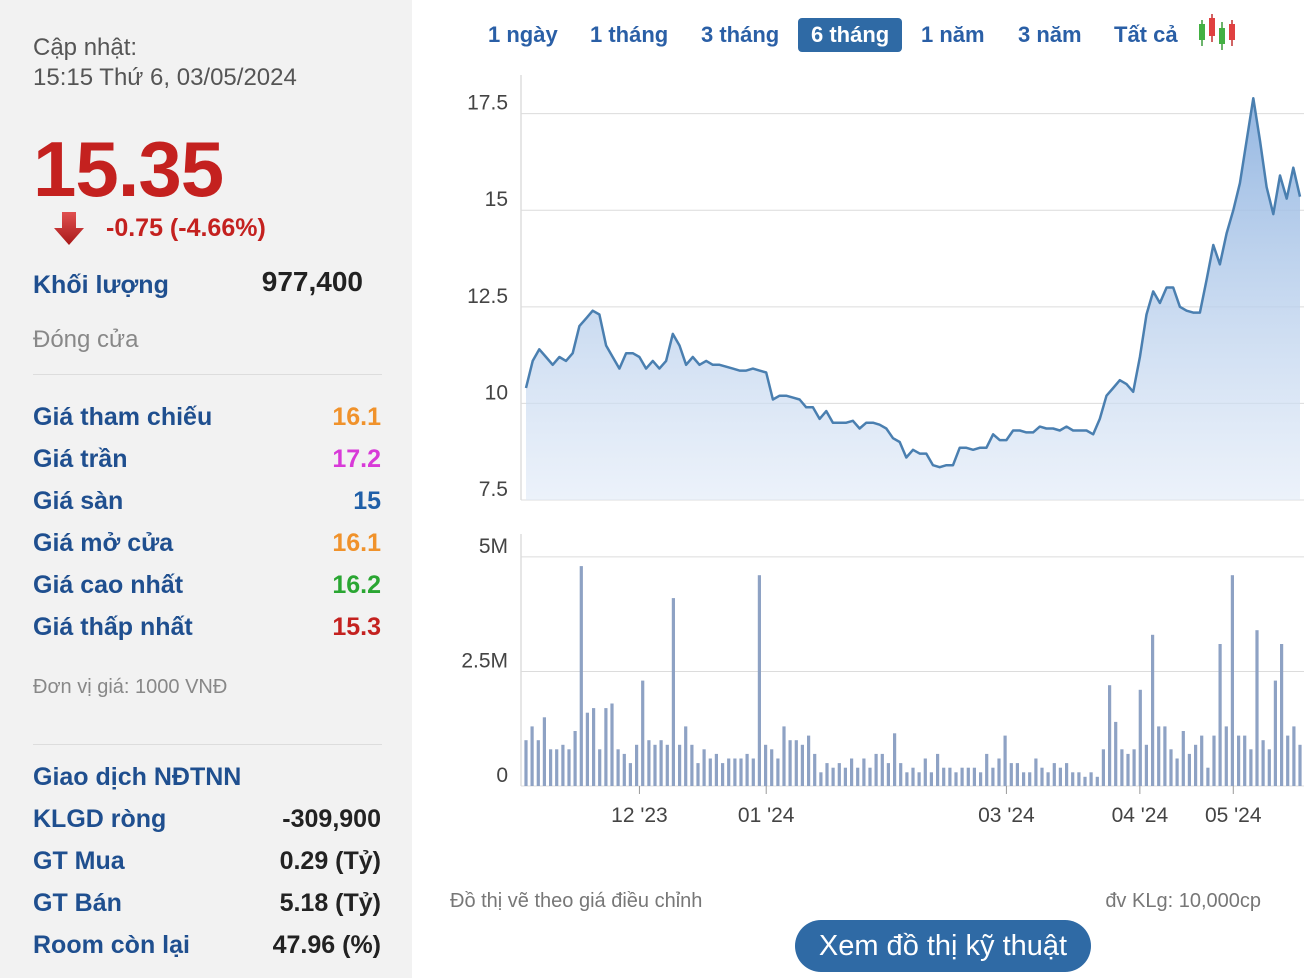 The height and width of the screenshot is (978, 1316). Describe the element at coordinates (356, 585) in the screenshot. I see `stat-value: 16.2` at that location.